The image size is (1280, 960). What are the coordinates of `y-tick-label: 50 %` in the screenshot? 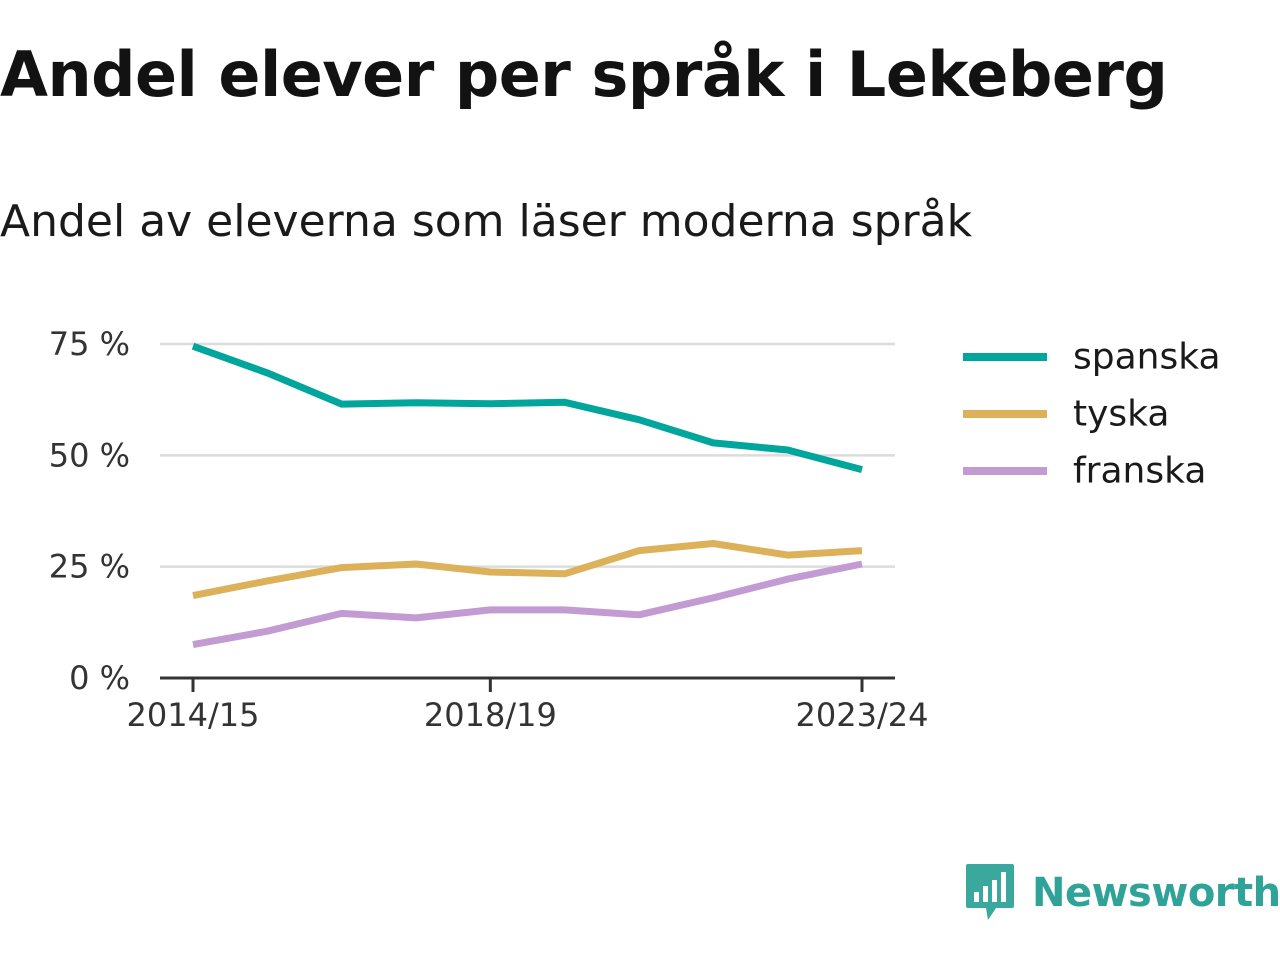 It's located at (89, 455).